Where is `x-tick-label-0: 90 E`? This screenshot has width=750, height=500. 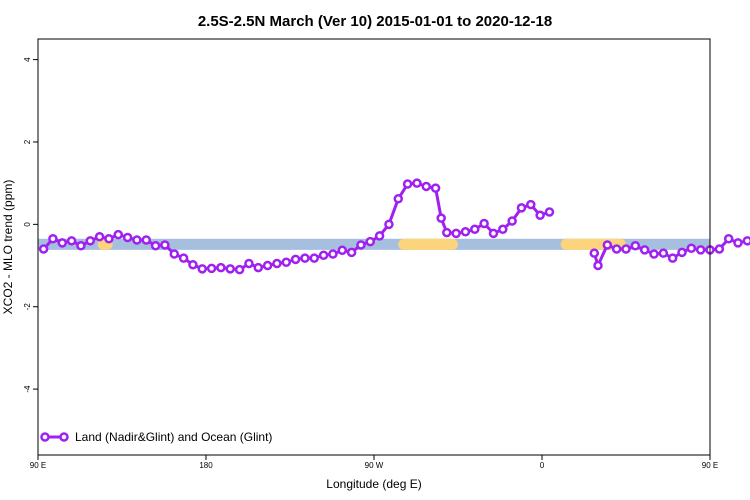 x-tick-label-0: 90 E is located at coordinates (38, 465).